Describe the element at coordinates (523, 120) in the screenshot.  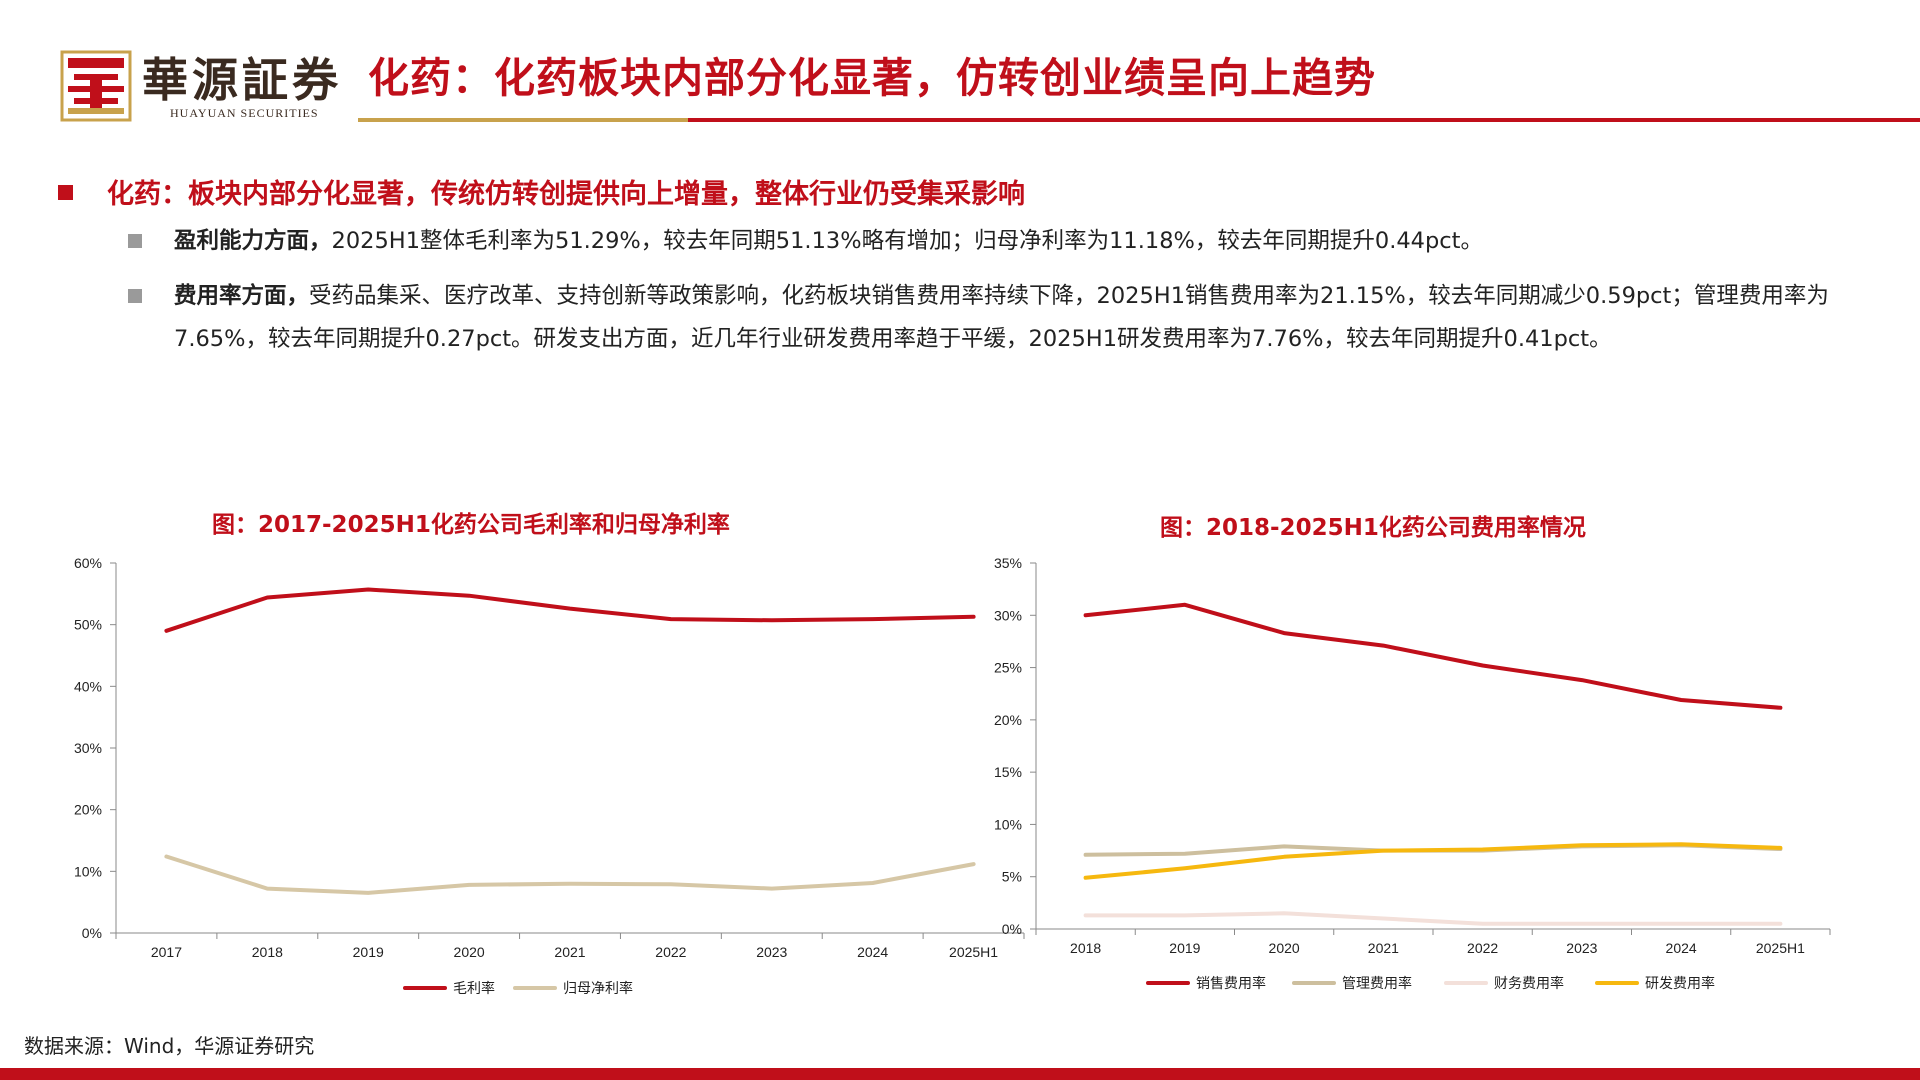
I see `title-divider-gold` at that location.